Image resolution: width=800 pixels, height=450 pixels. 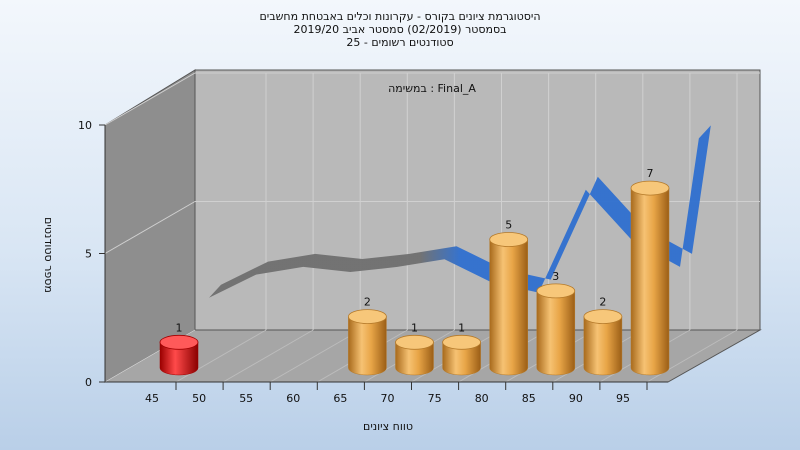 What do you see at coordinates (435, 398) in the screenshot?
I see `x-tick-label: 75` at bounding box center [435, 398].